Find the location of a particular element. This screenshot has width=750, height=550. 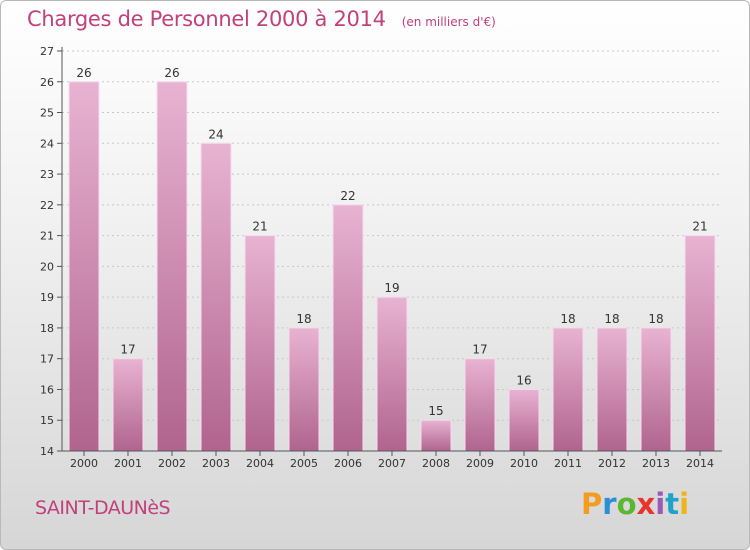

y-tick-label: 26 is located at coordinates (47, 82).